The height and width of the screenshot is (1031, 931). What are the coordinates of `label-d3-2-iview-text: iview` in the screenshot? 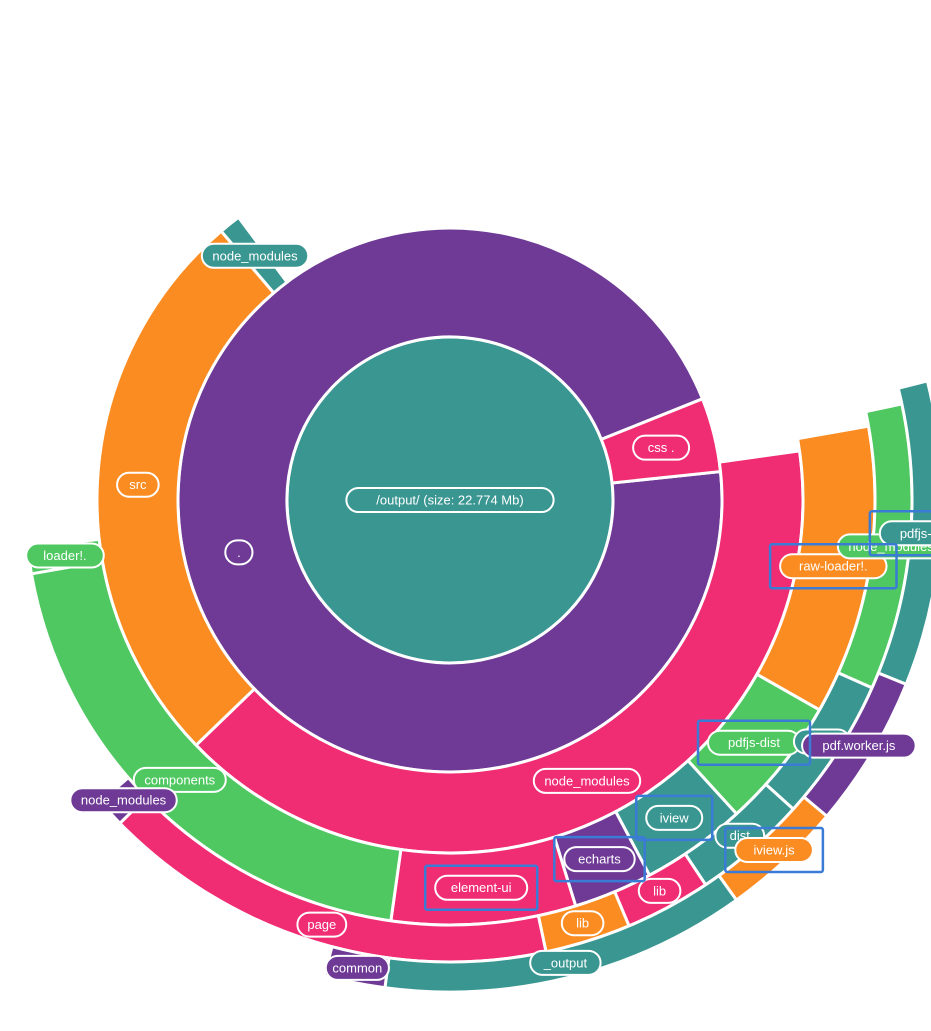 It's located at (675, 817).